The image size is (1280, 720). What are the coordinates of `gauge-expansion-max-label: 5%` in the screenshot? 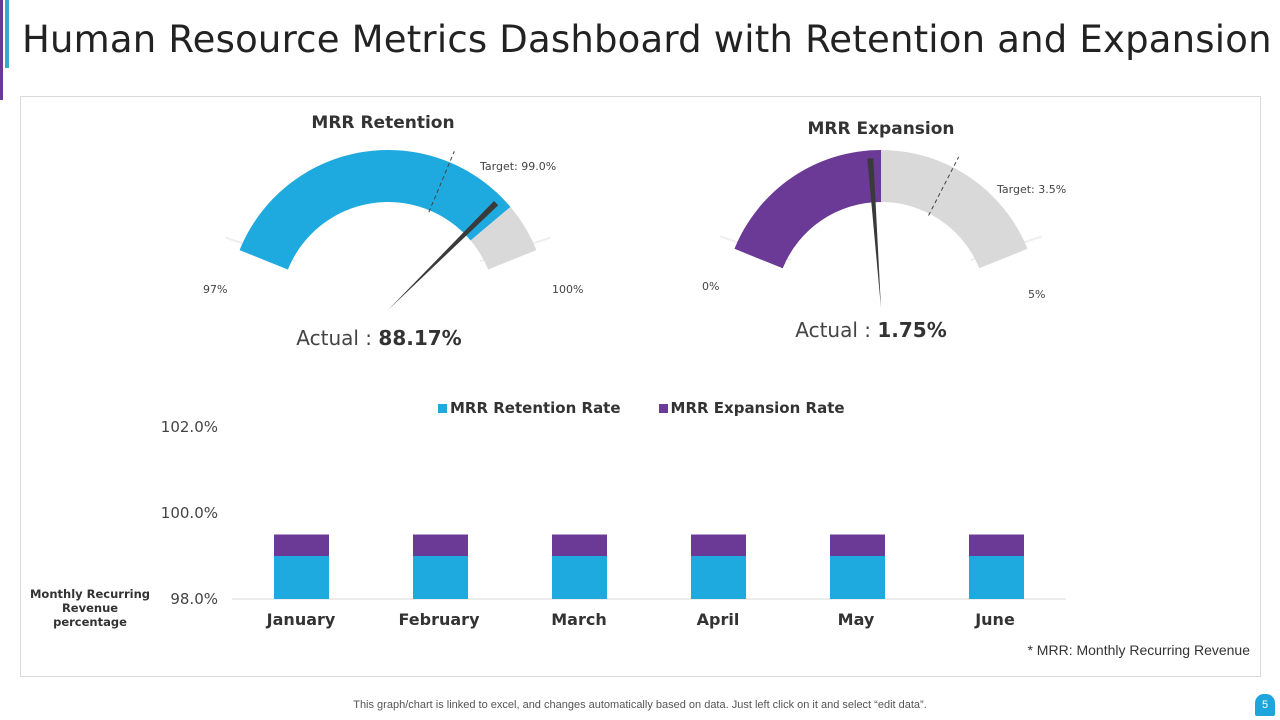 It's located at (1037, 294).